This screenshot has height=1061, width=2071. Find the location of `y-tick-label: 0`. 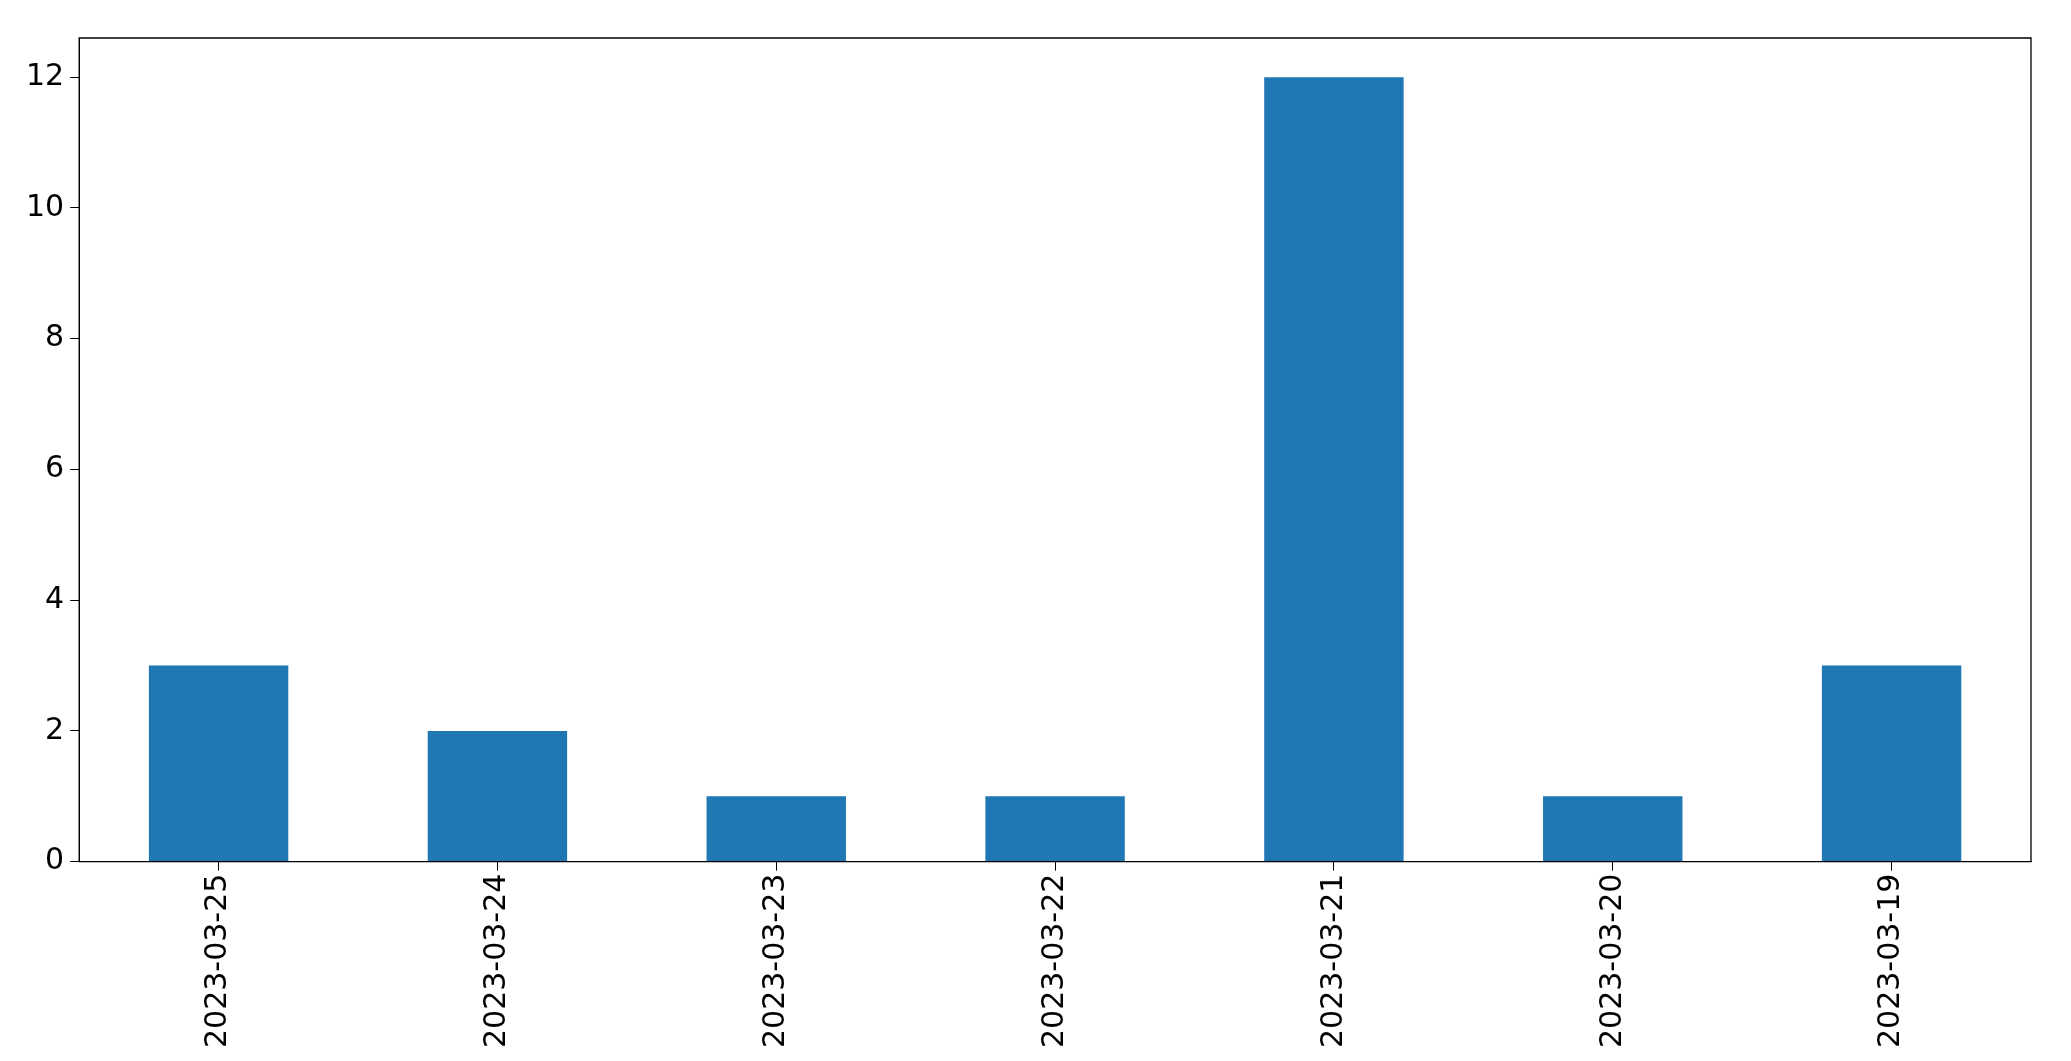

y-tick-label: 0 is located at coordinates (55, 859).